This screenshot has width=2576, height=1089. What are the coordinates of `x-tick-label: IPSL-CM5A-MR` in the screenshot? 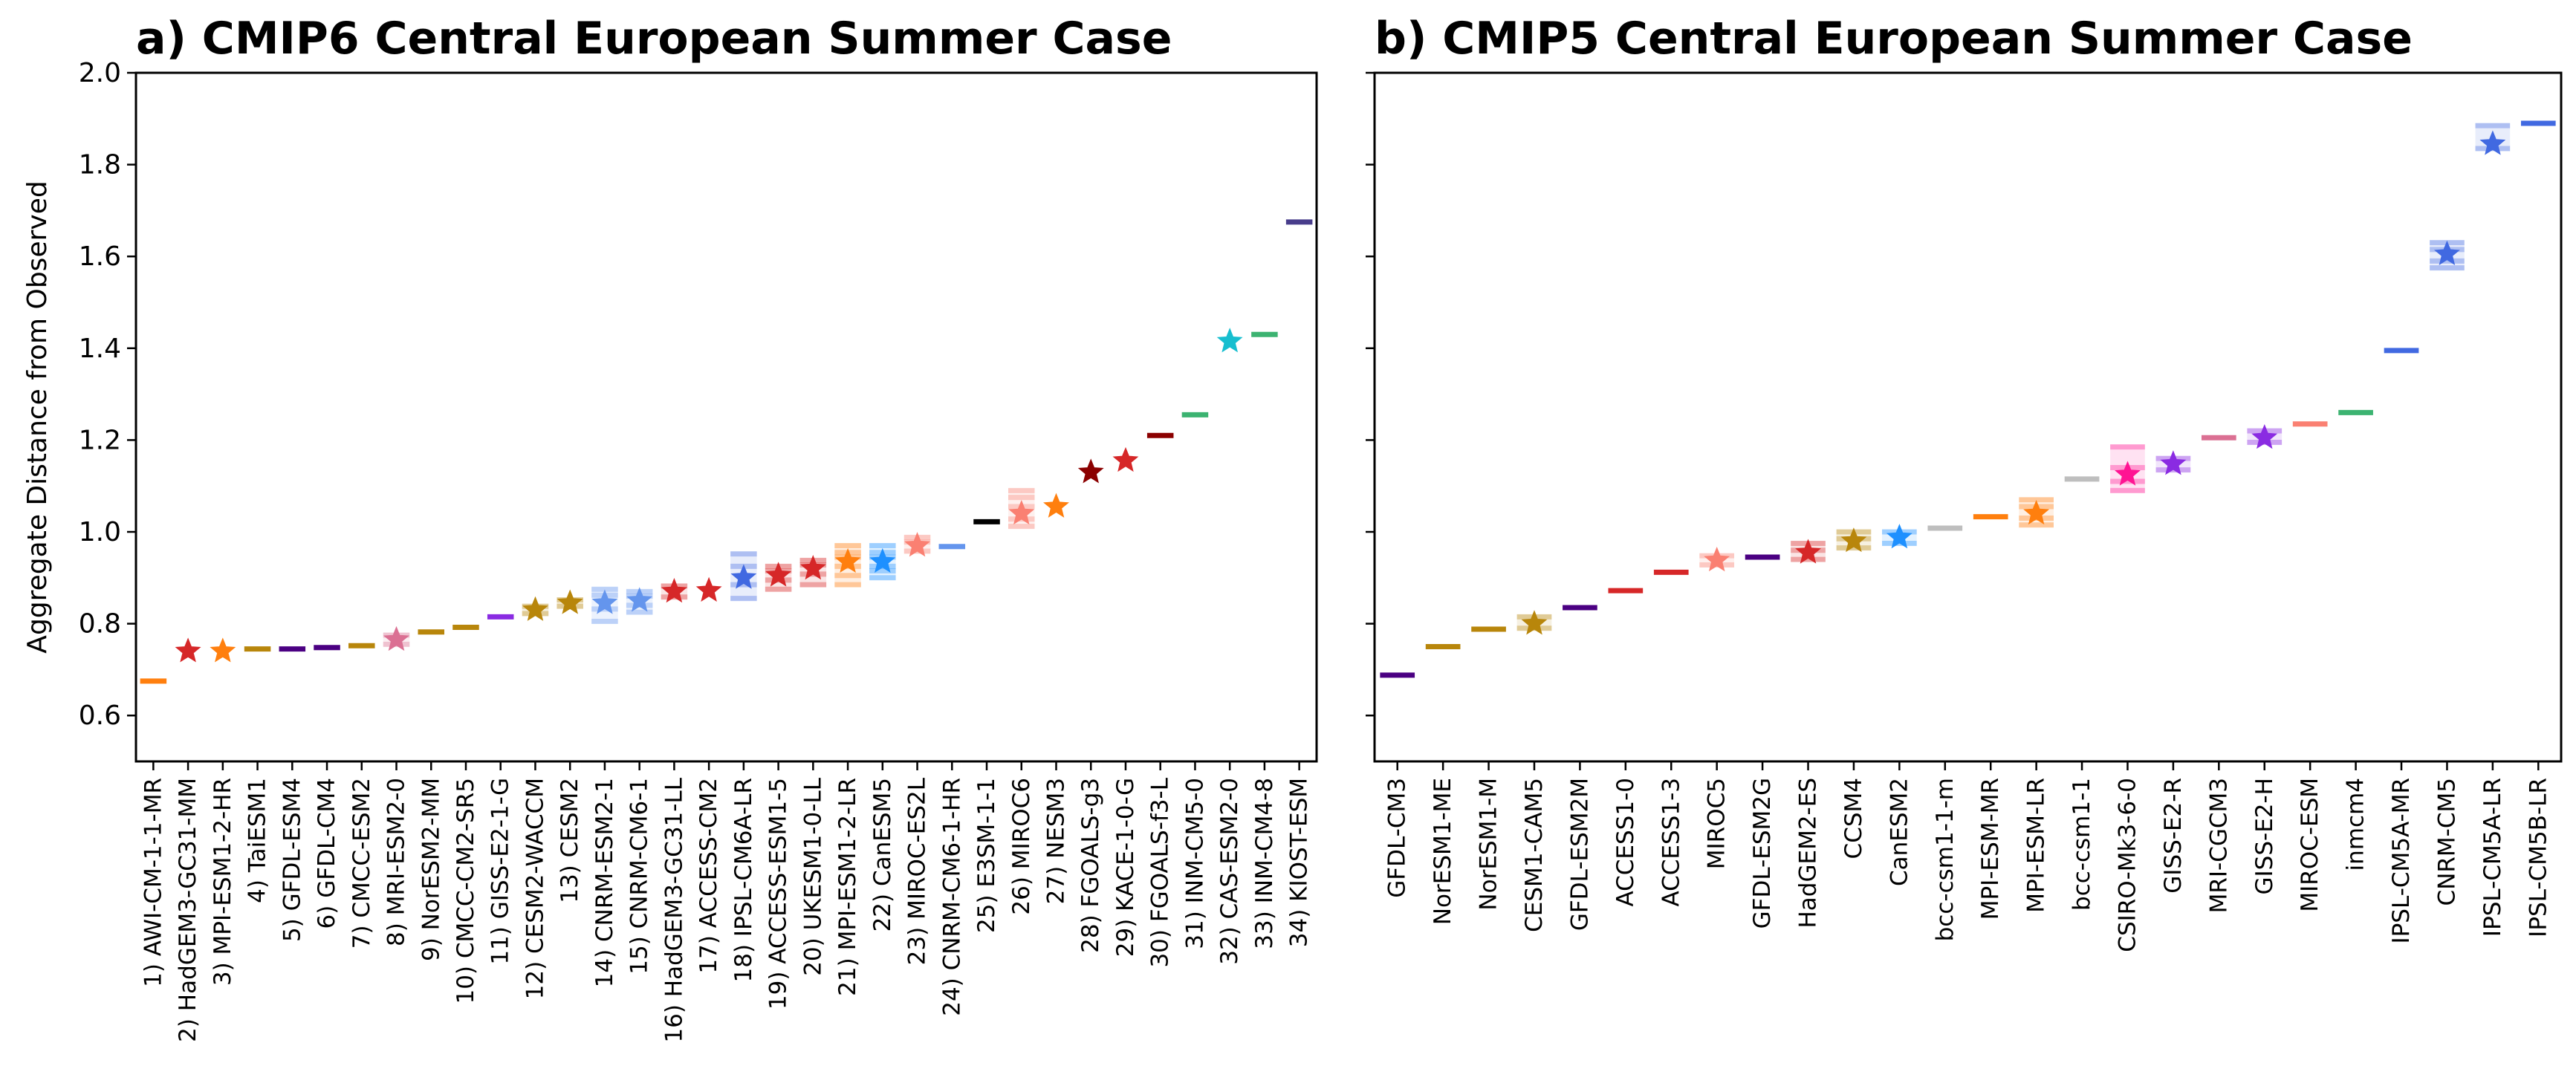 It's located at (2401, 861).